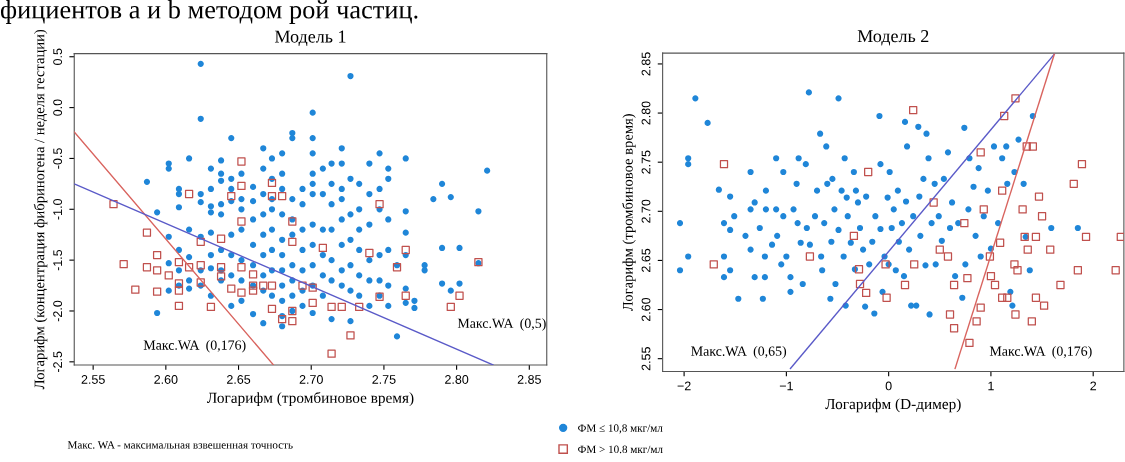  Describe the element at coordinates (310, 38) in the screenshot. I see `chart-title: Модель 1` at that location.